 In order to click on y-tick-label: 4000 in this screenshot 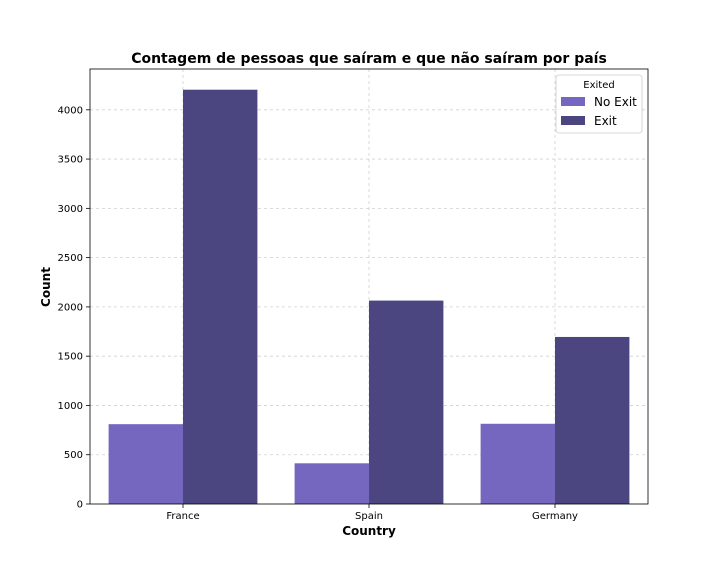, I will do `click(70, 110)`.